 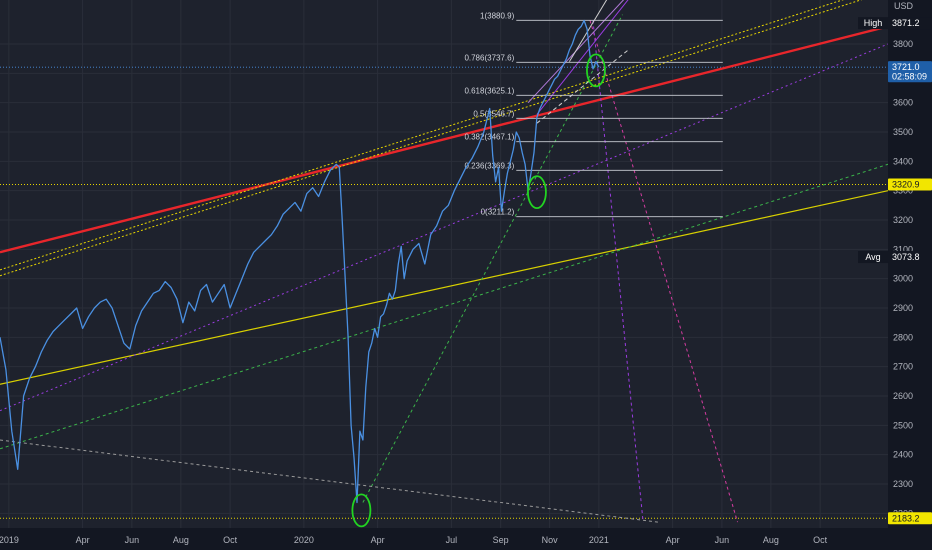 What do you see at coordinates (489, 165) in the screenshot?
I see `fib-level-label: 0.236(3369.3)` at bounding box center [489, 165].